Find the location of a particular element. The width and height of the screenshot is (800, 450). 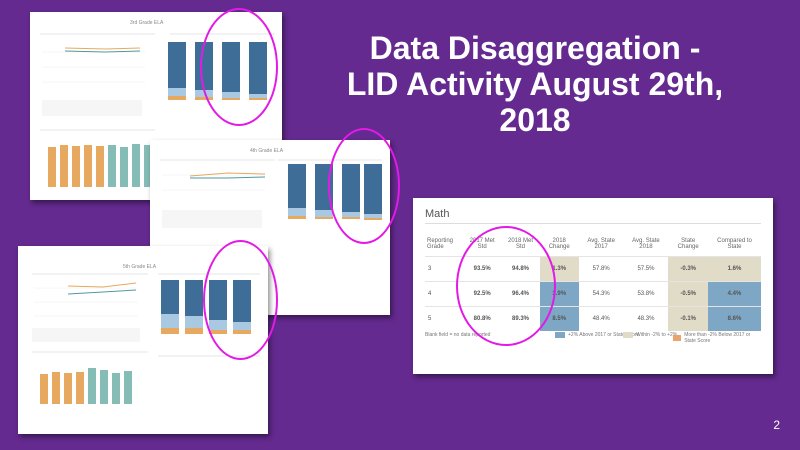

header-avg-state-2017: Avg. State 2017 is located at coordinates (601, 244).